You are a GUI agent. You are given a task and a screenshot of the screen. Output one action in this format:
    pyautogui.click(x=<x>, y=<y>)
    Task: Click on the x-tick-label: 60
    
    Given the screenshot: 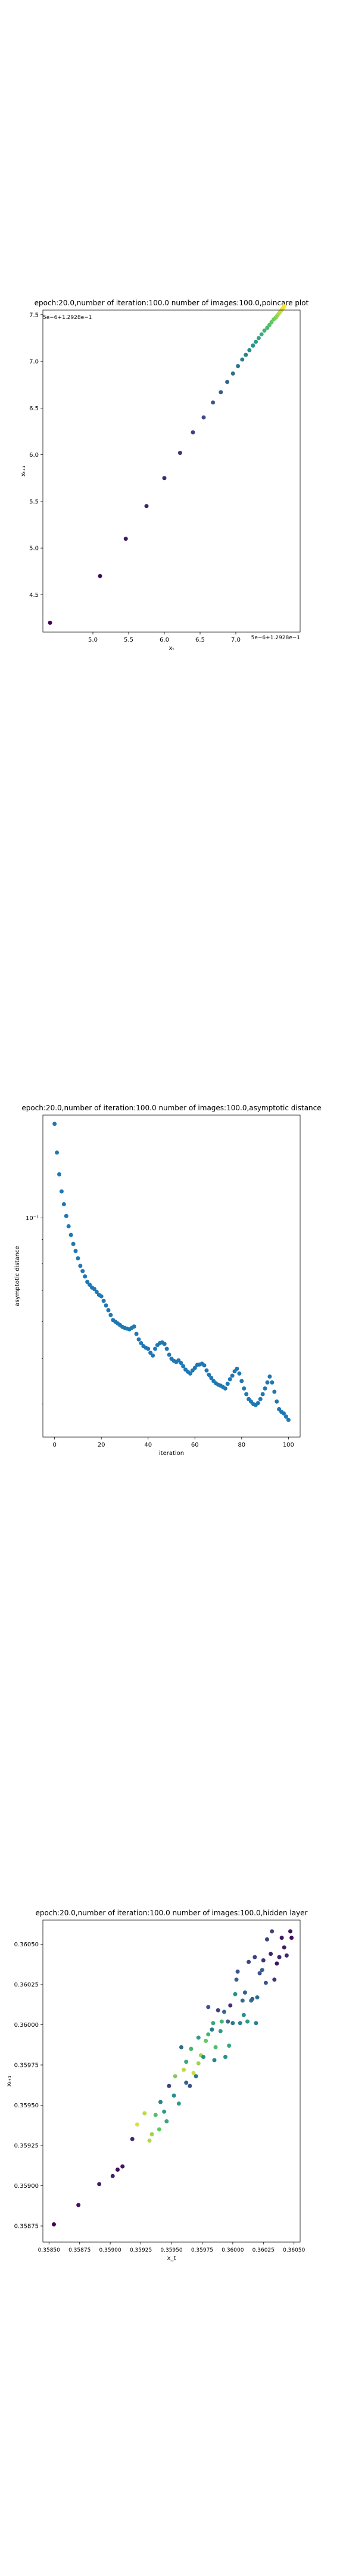 What is the action you would take?
    pyautogui.click(x=195, y=1445)
    